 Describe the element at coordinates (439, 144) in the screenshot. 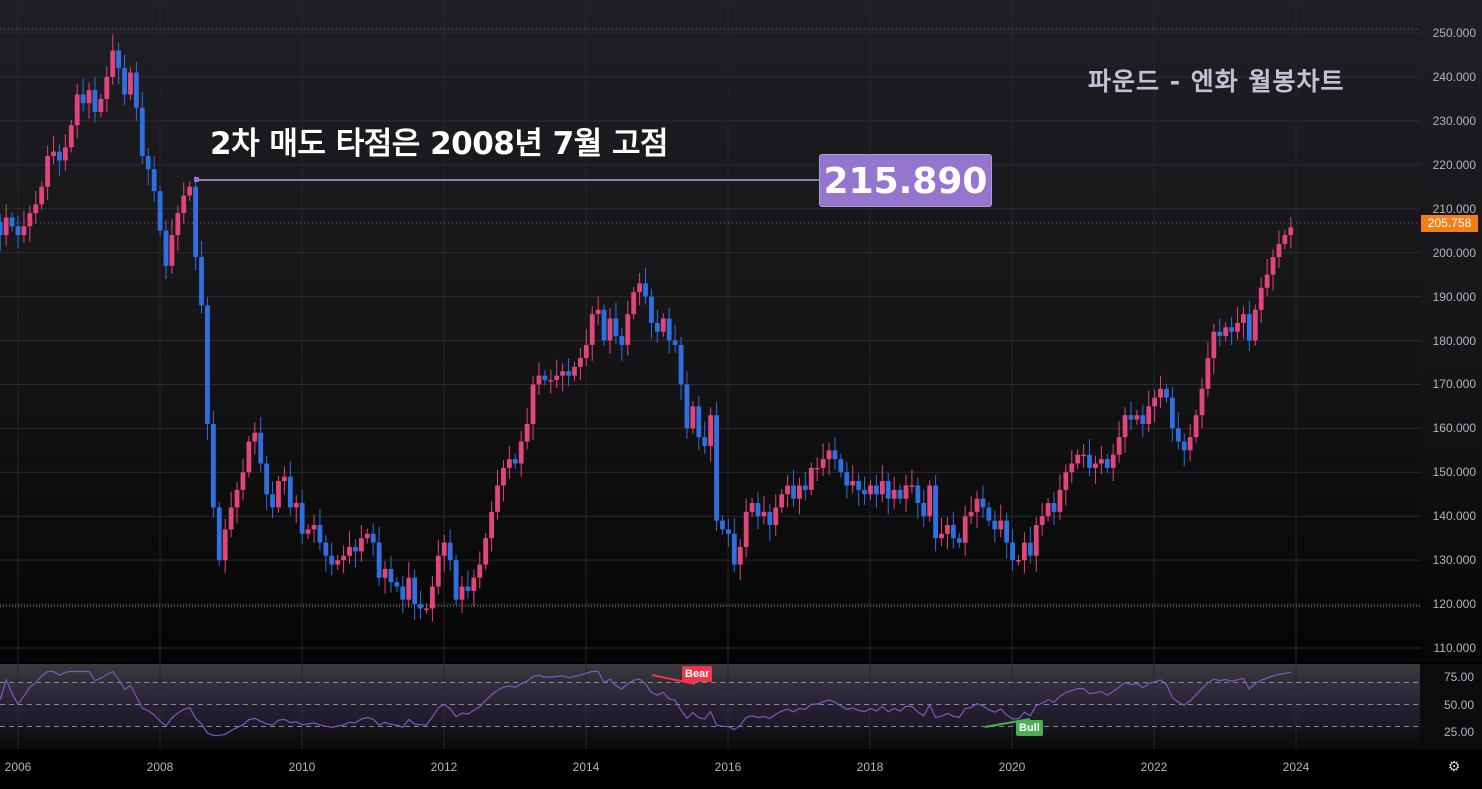

I see `annotation-text: 2차 매도 타점은 2008년 7월 고점` at that location.